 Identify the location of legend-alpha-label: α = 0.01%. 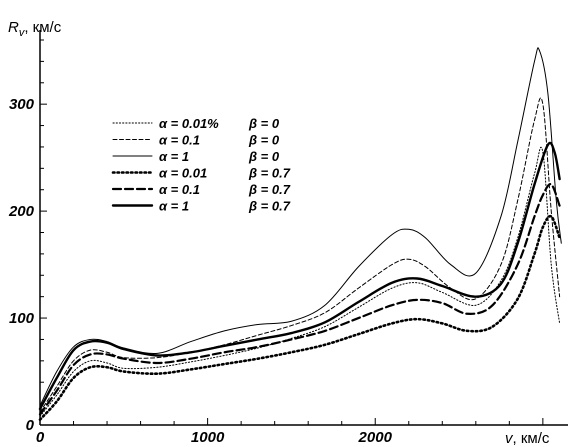
(189, 123).